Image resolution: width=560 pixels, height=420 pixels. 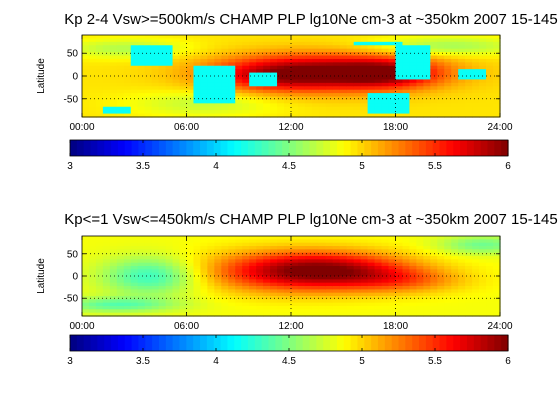 What do you see at coordinates (75, 277) in the screenshot?
I see `y-tick-label: 0` at bounding box center [75, 277].